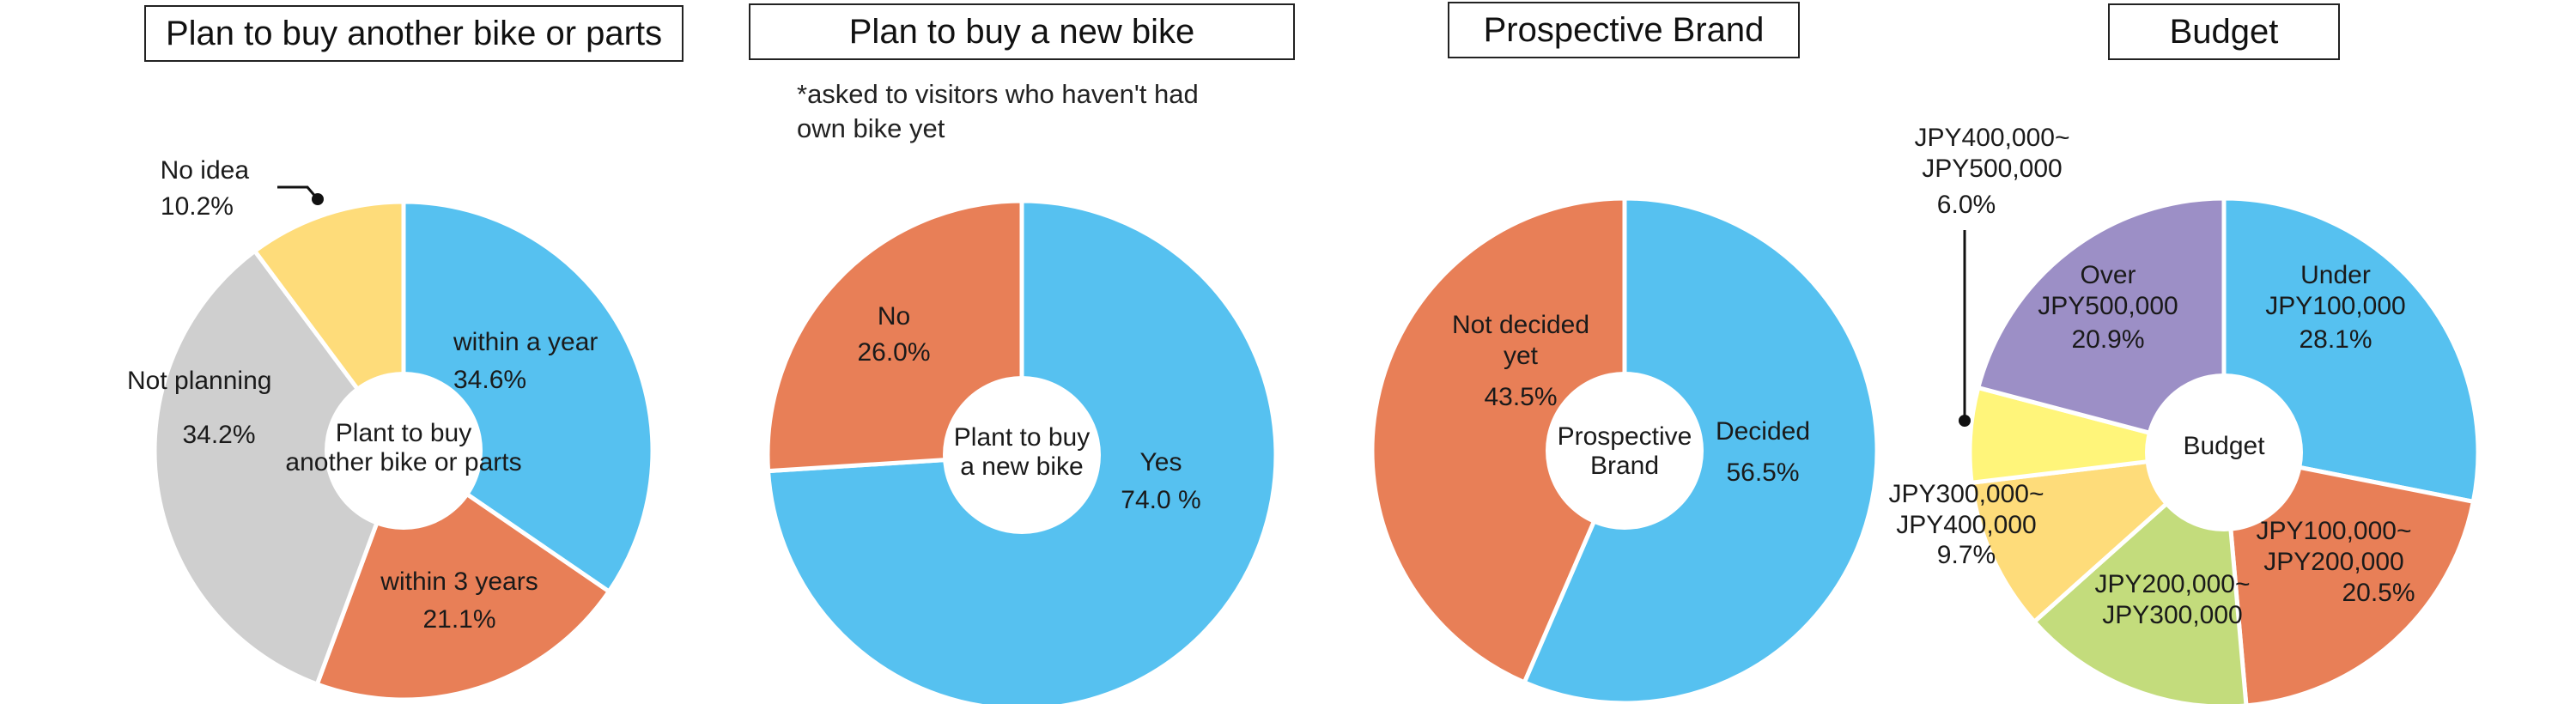 This screenshot has width=2576, height=704. I want to click on chart2-center-hole, so click(1022, 455).